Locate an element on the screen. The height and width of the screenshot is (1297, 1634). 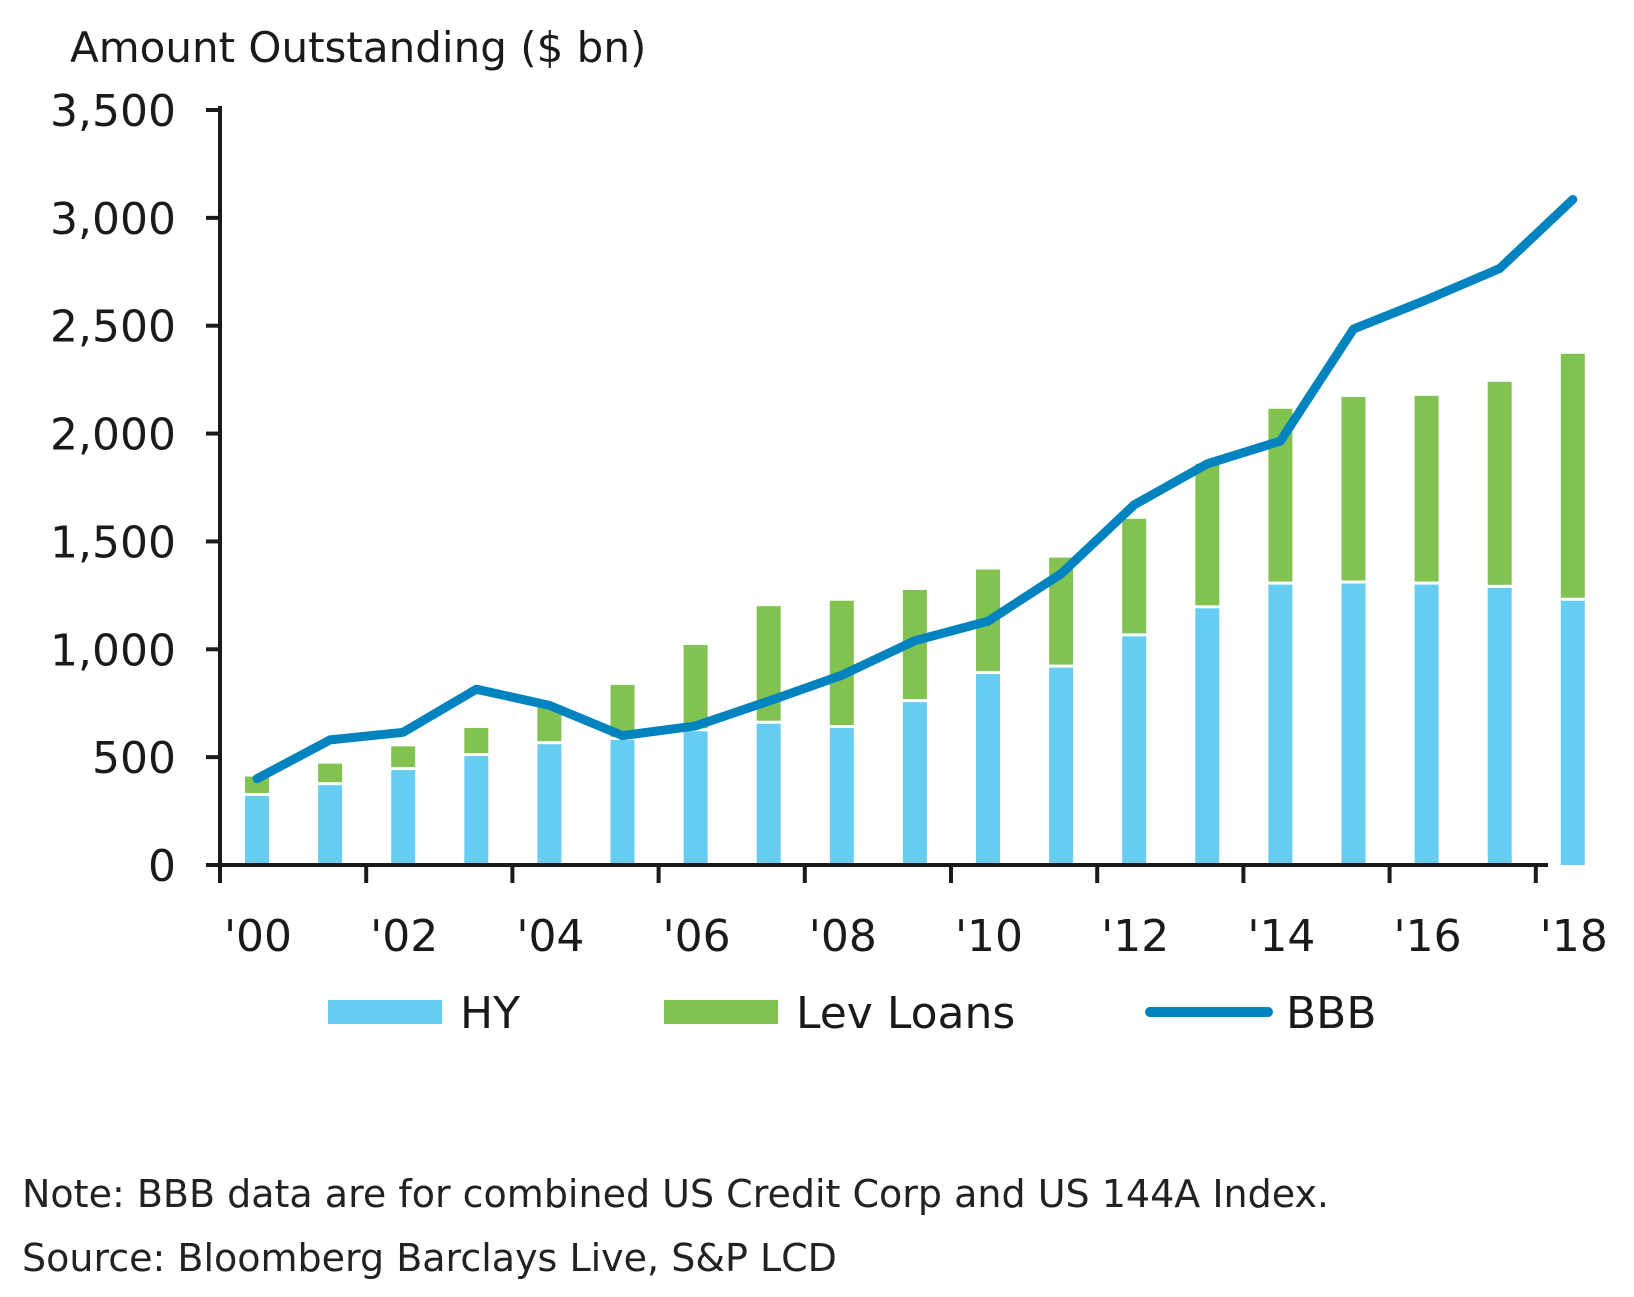
y-tick-label: 3,500 is located at coordinates (113, 111).